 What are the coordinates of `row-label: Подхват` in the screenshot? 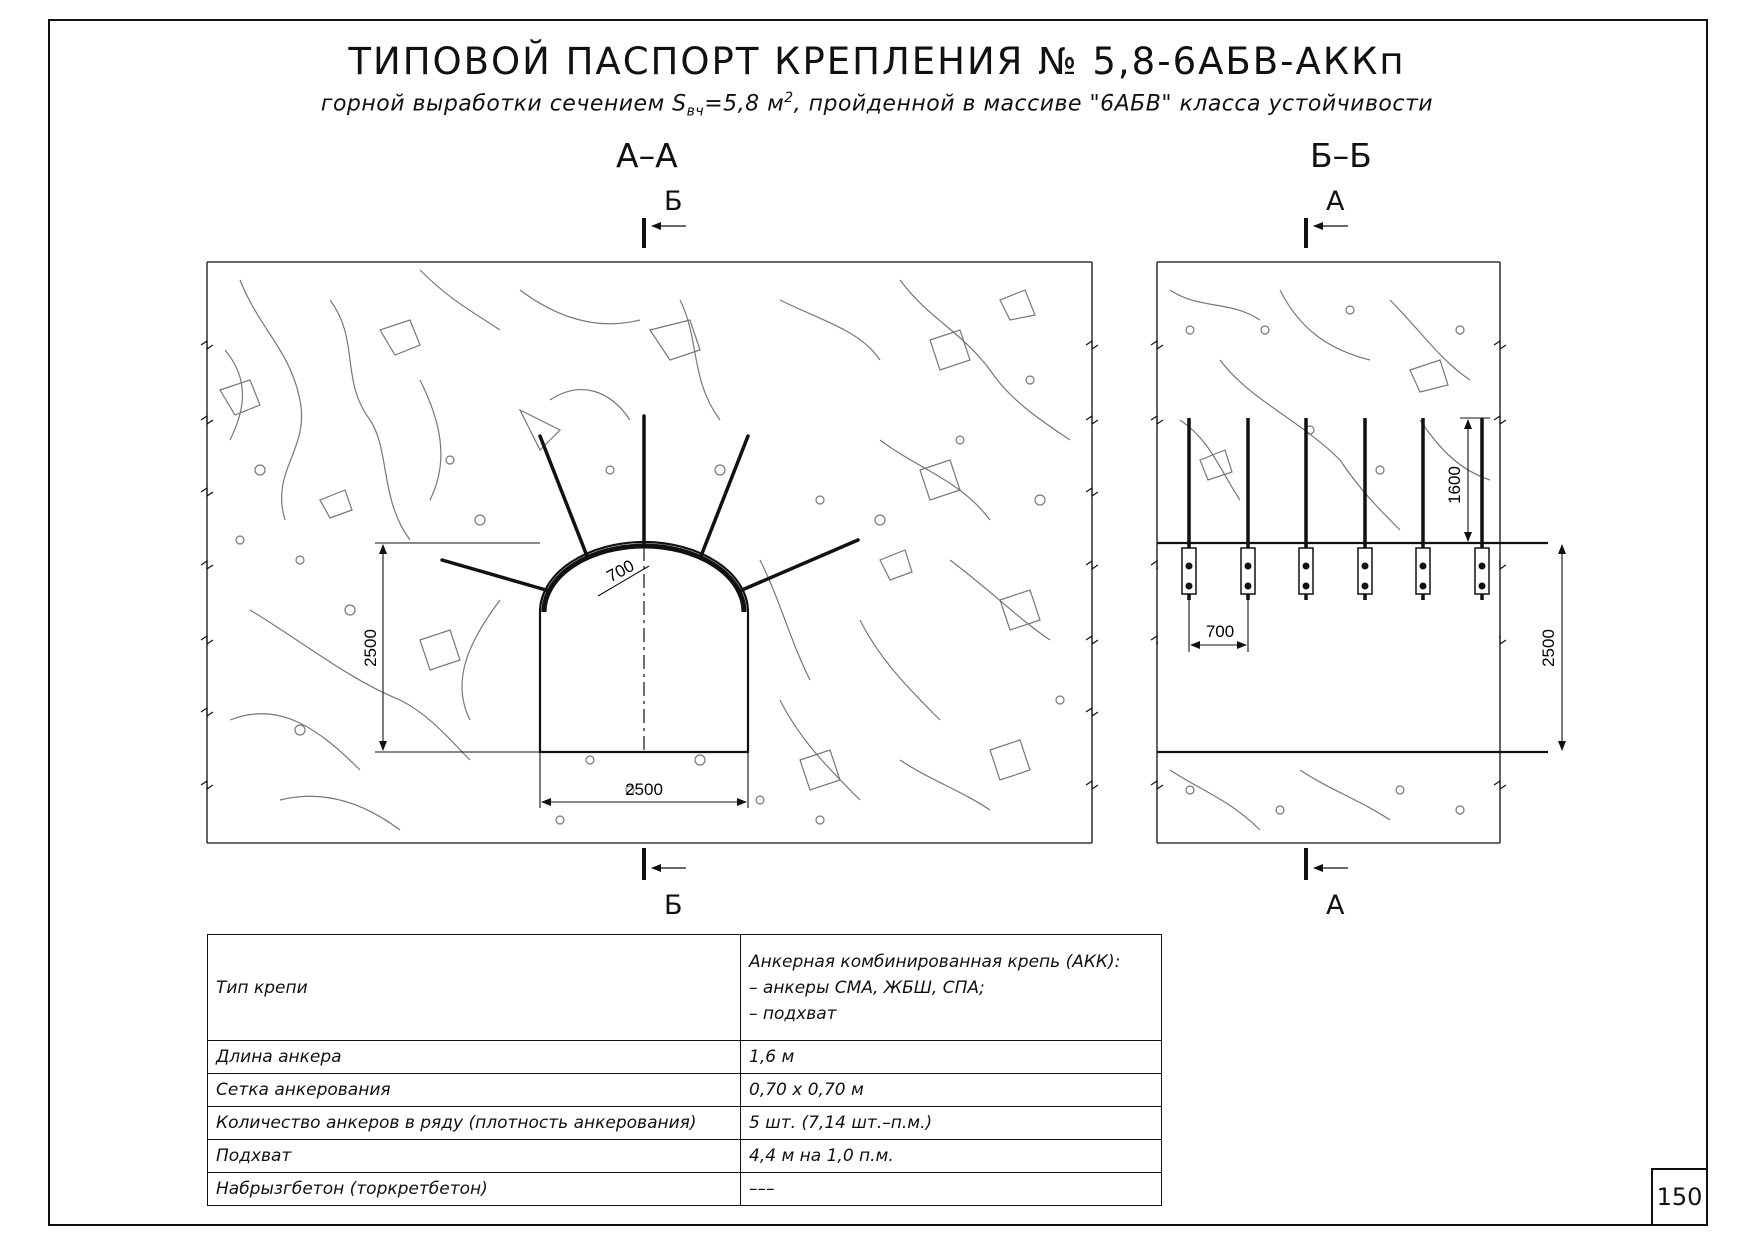 It's located at (474, 1156).